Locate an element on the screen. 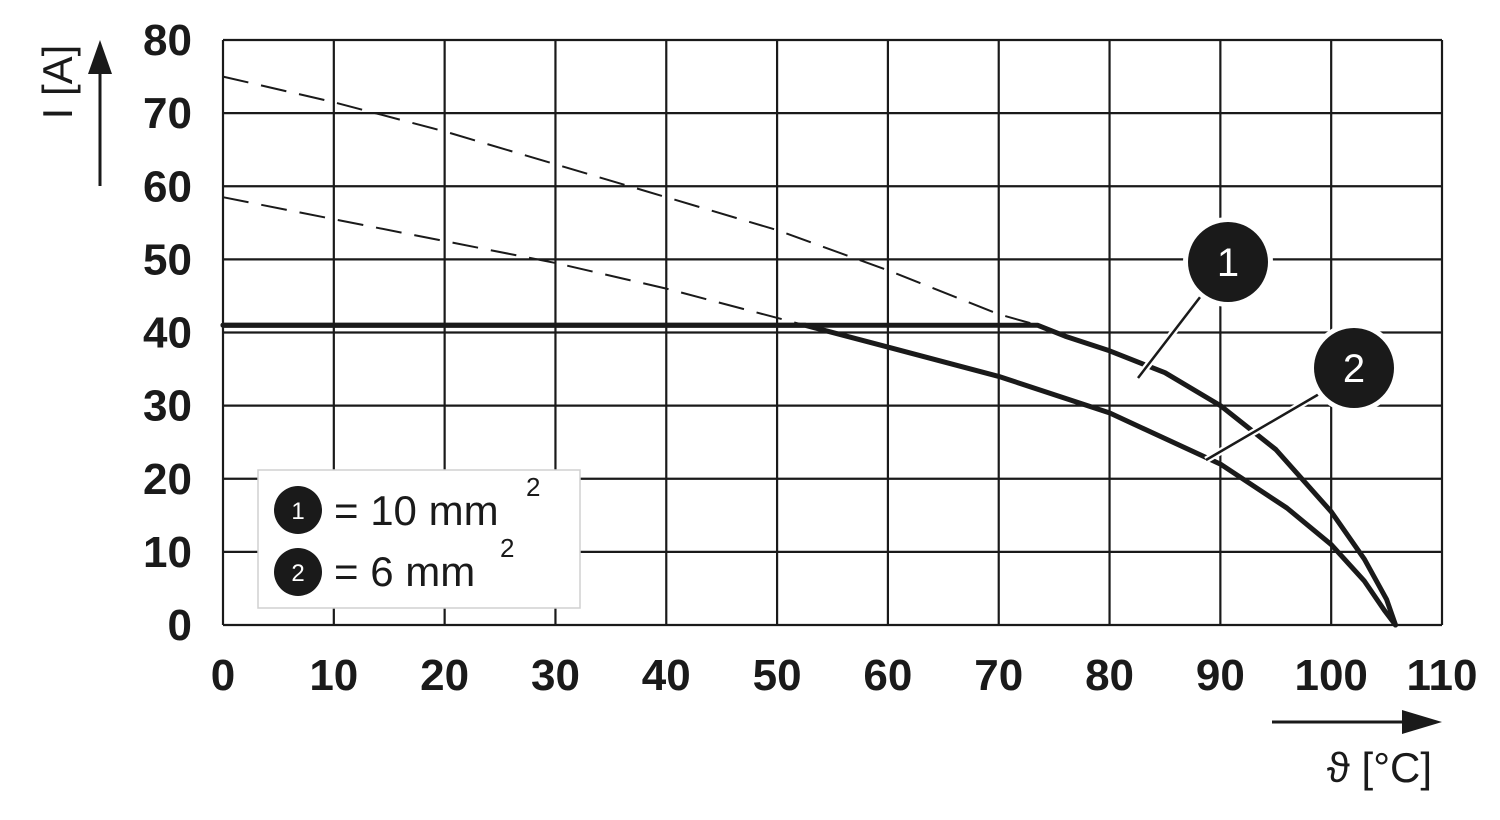  x-tick-label: 70 is located at coordinates (998, 675).